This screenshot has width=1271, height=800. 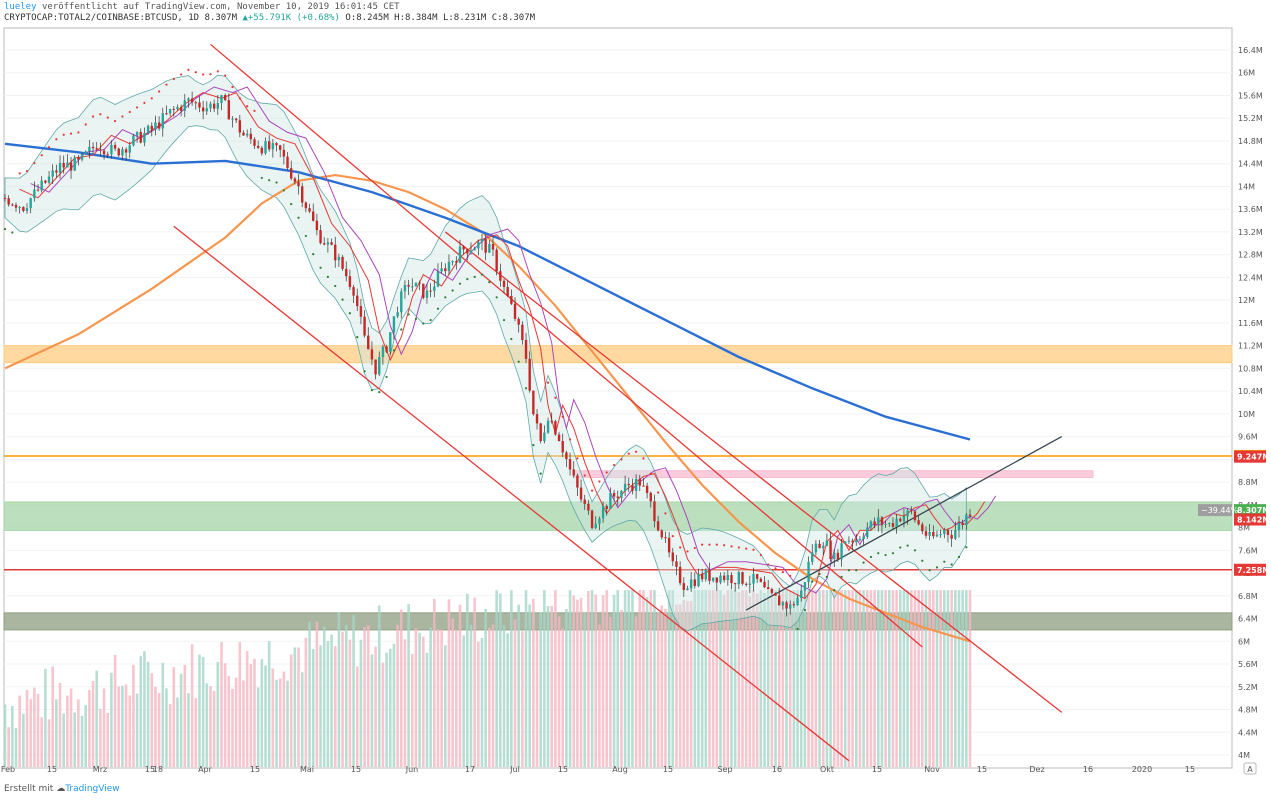 What do you see at coordinates (563, 769) in the screenshot?
I see `x-tick-label: 15` at bounding box center [563, 769].